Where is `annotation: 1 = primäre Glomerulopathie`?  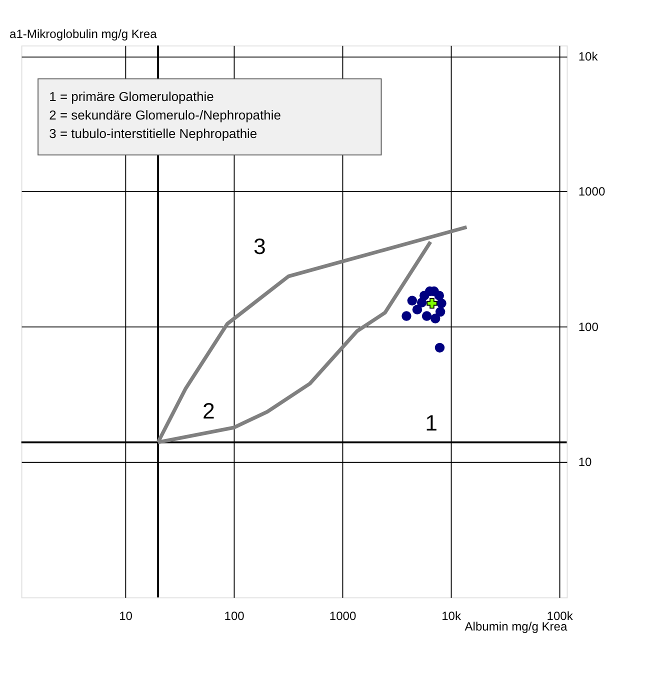
annotation: 1 = primäre Glomerulopathie is located at coordinates (131, 96).